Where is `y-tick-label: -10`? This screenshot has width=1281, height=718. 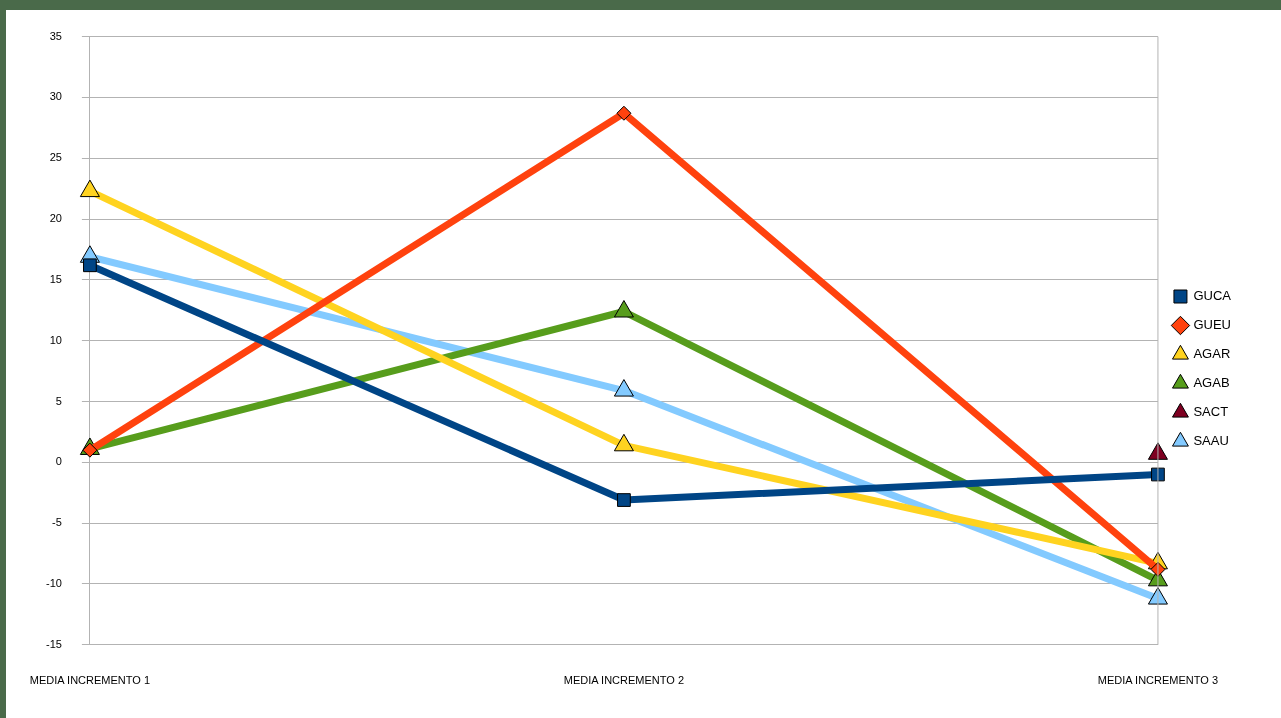 y-tick-label: -10 is located at coordinates (53, 583).